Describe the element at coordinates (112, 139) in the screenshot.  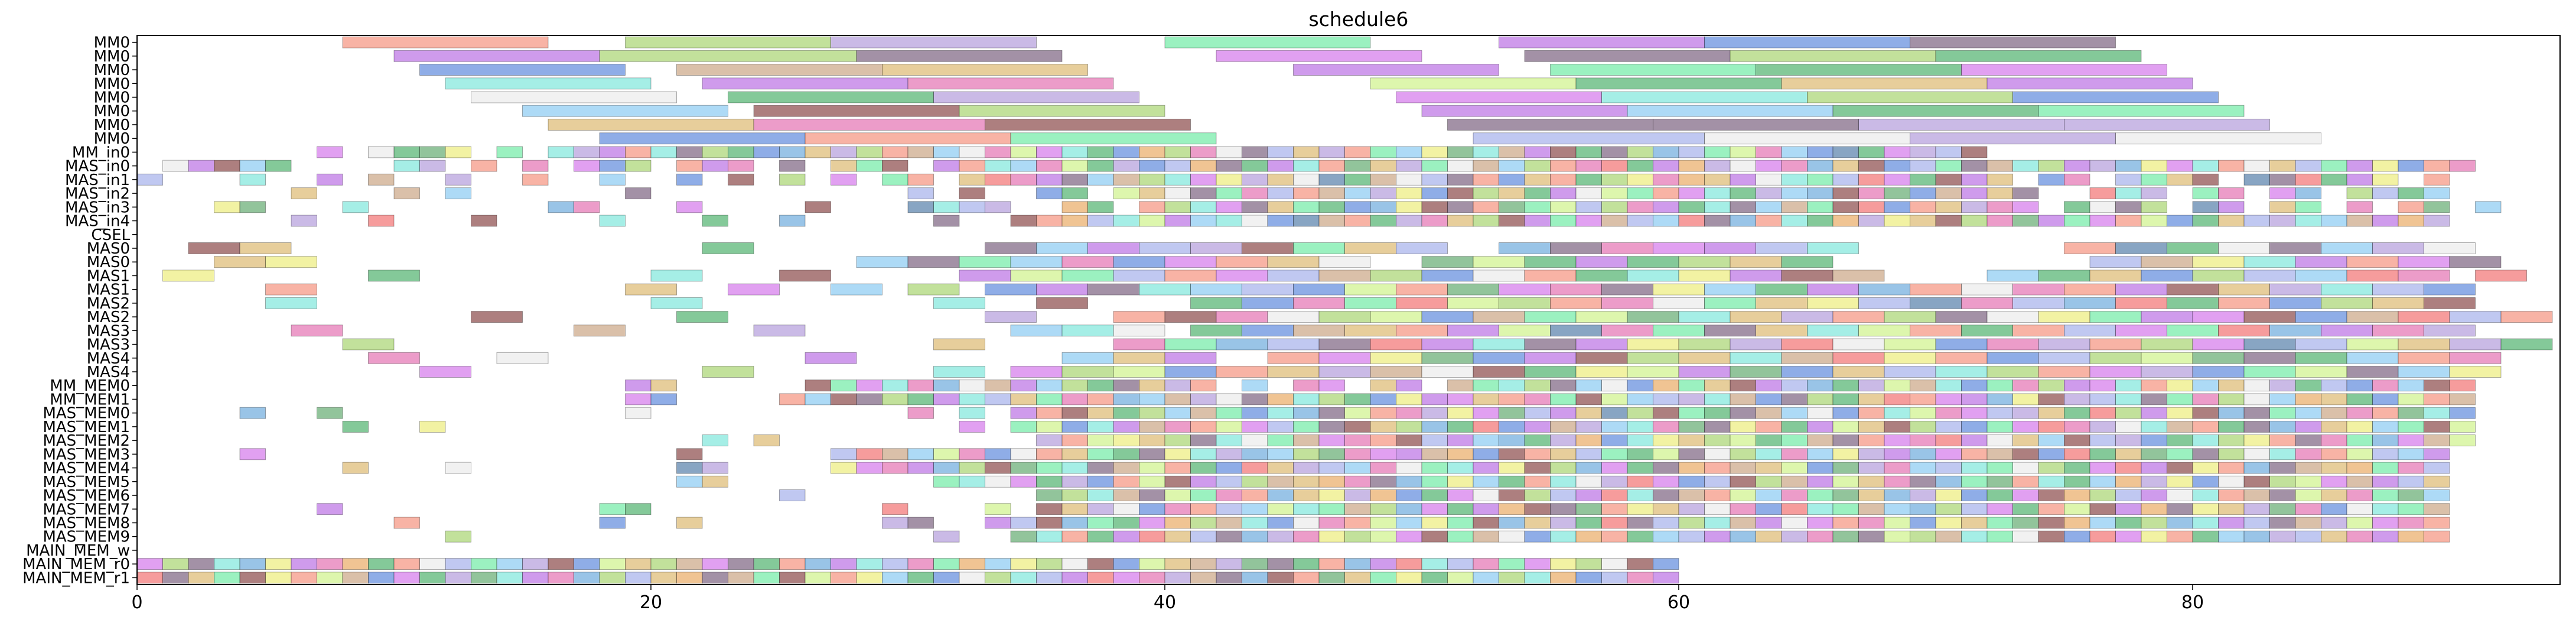
I see `row-label: MM0` at that location.